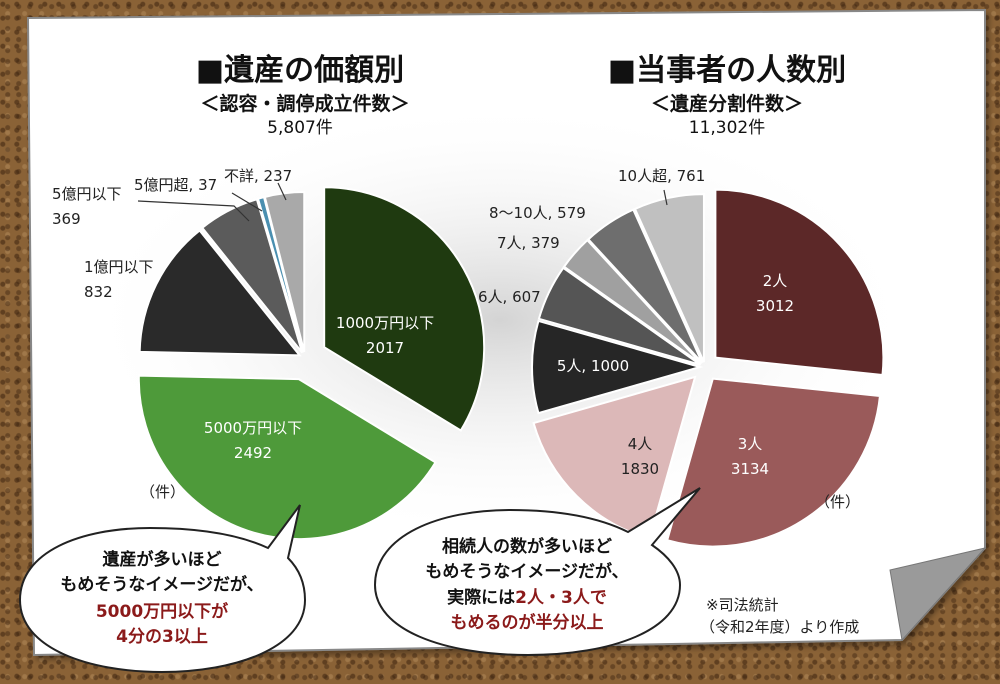  Describe the element at coordinates (98, 292) in the screenshot. I see `pie0-slice-2-value: 832` at that location.